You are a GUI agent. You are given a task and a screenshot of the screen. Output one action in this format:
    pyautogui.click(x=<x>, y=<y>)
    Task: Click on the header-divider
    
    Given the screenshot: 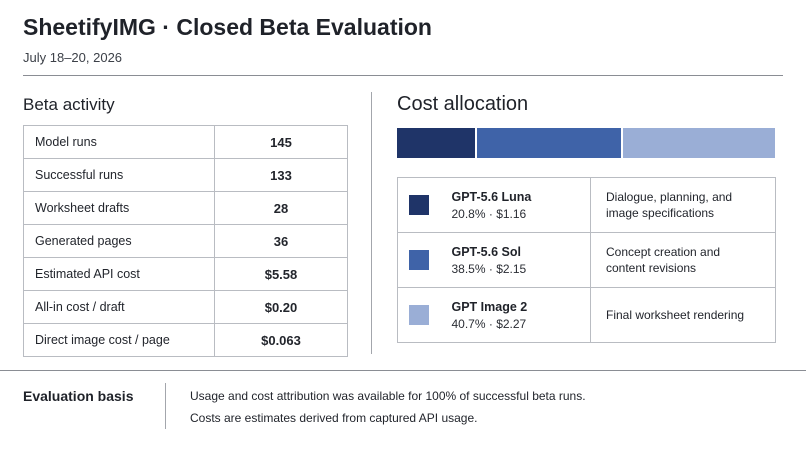 What is the action you would take?
    pyautogui.click(x=403, y=75)
    